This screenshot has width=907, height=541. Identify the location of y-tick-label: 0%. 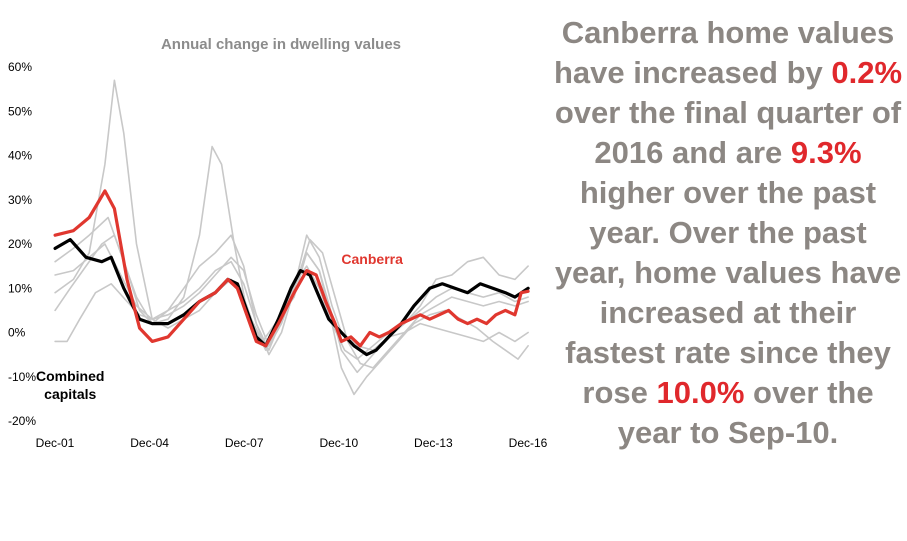
(17, 333).